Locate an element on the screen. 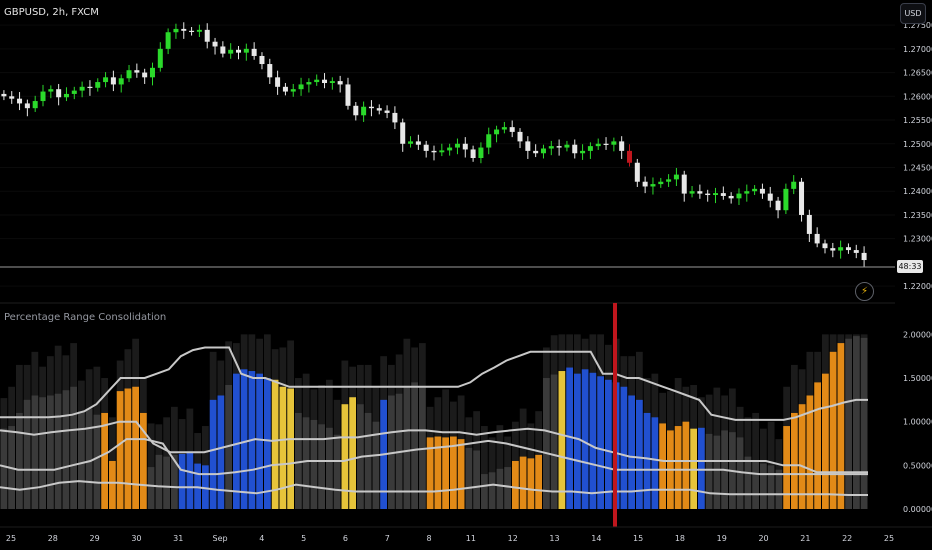 This screenshot has width=932, height=550. symbol-title: GBPUSD, 2h, FXCM is located at coordinates (51, 12).